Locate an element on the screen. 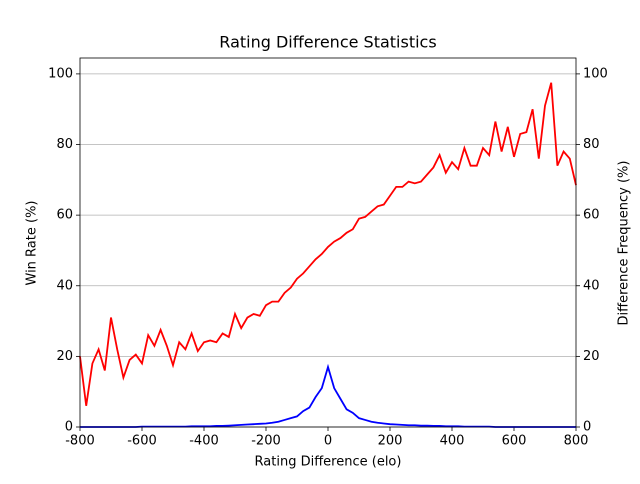 The height and width of the screenshot is (484, 640). y-tick-label: 80 is located at coordinates (64, 144).